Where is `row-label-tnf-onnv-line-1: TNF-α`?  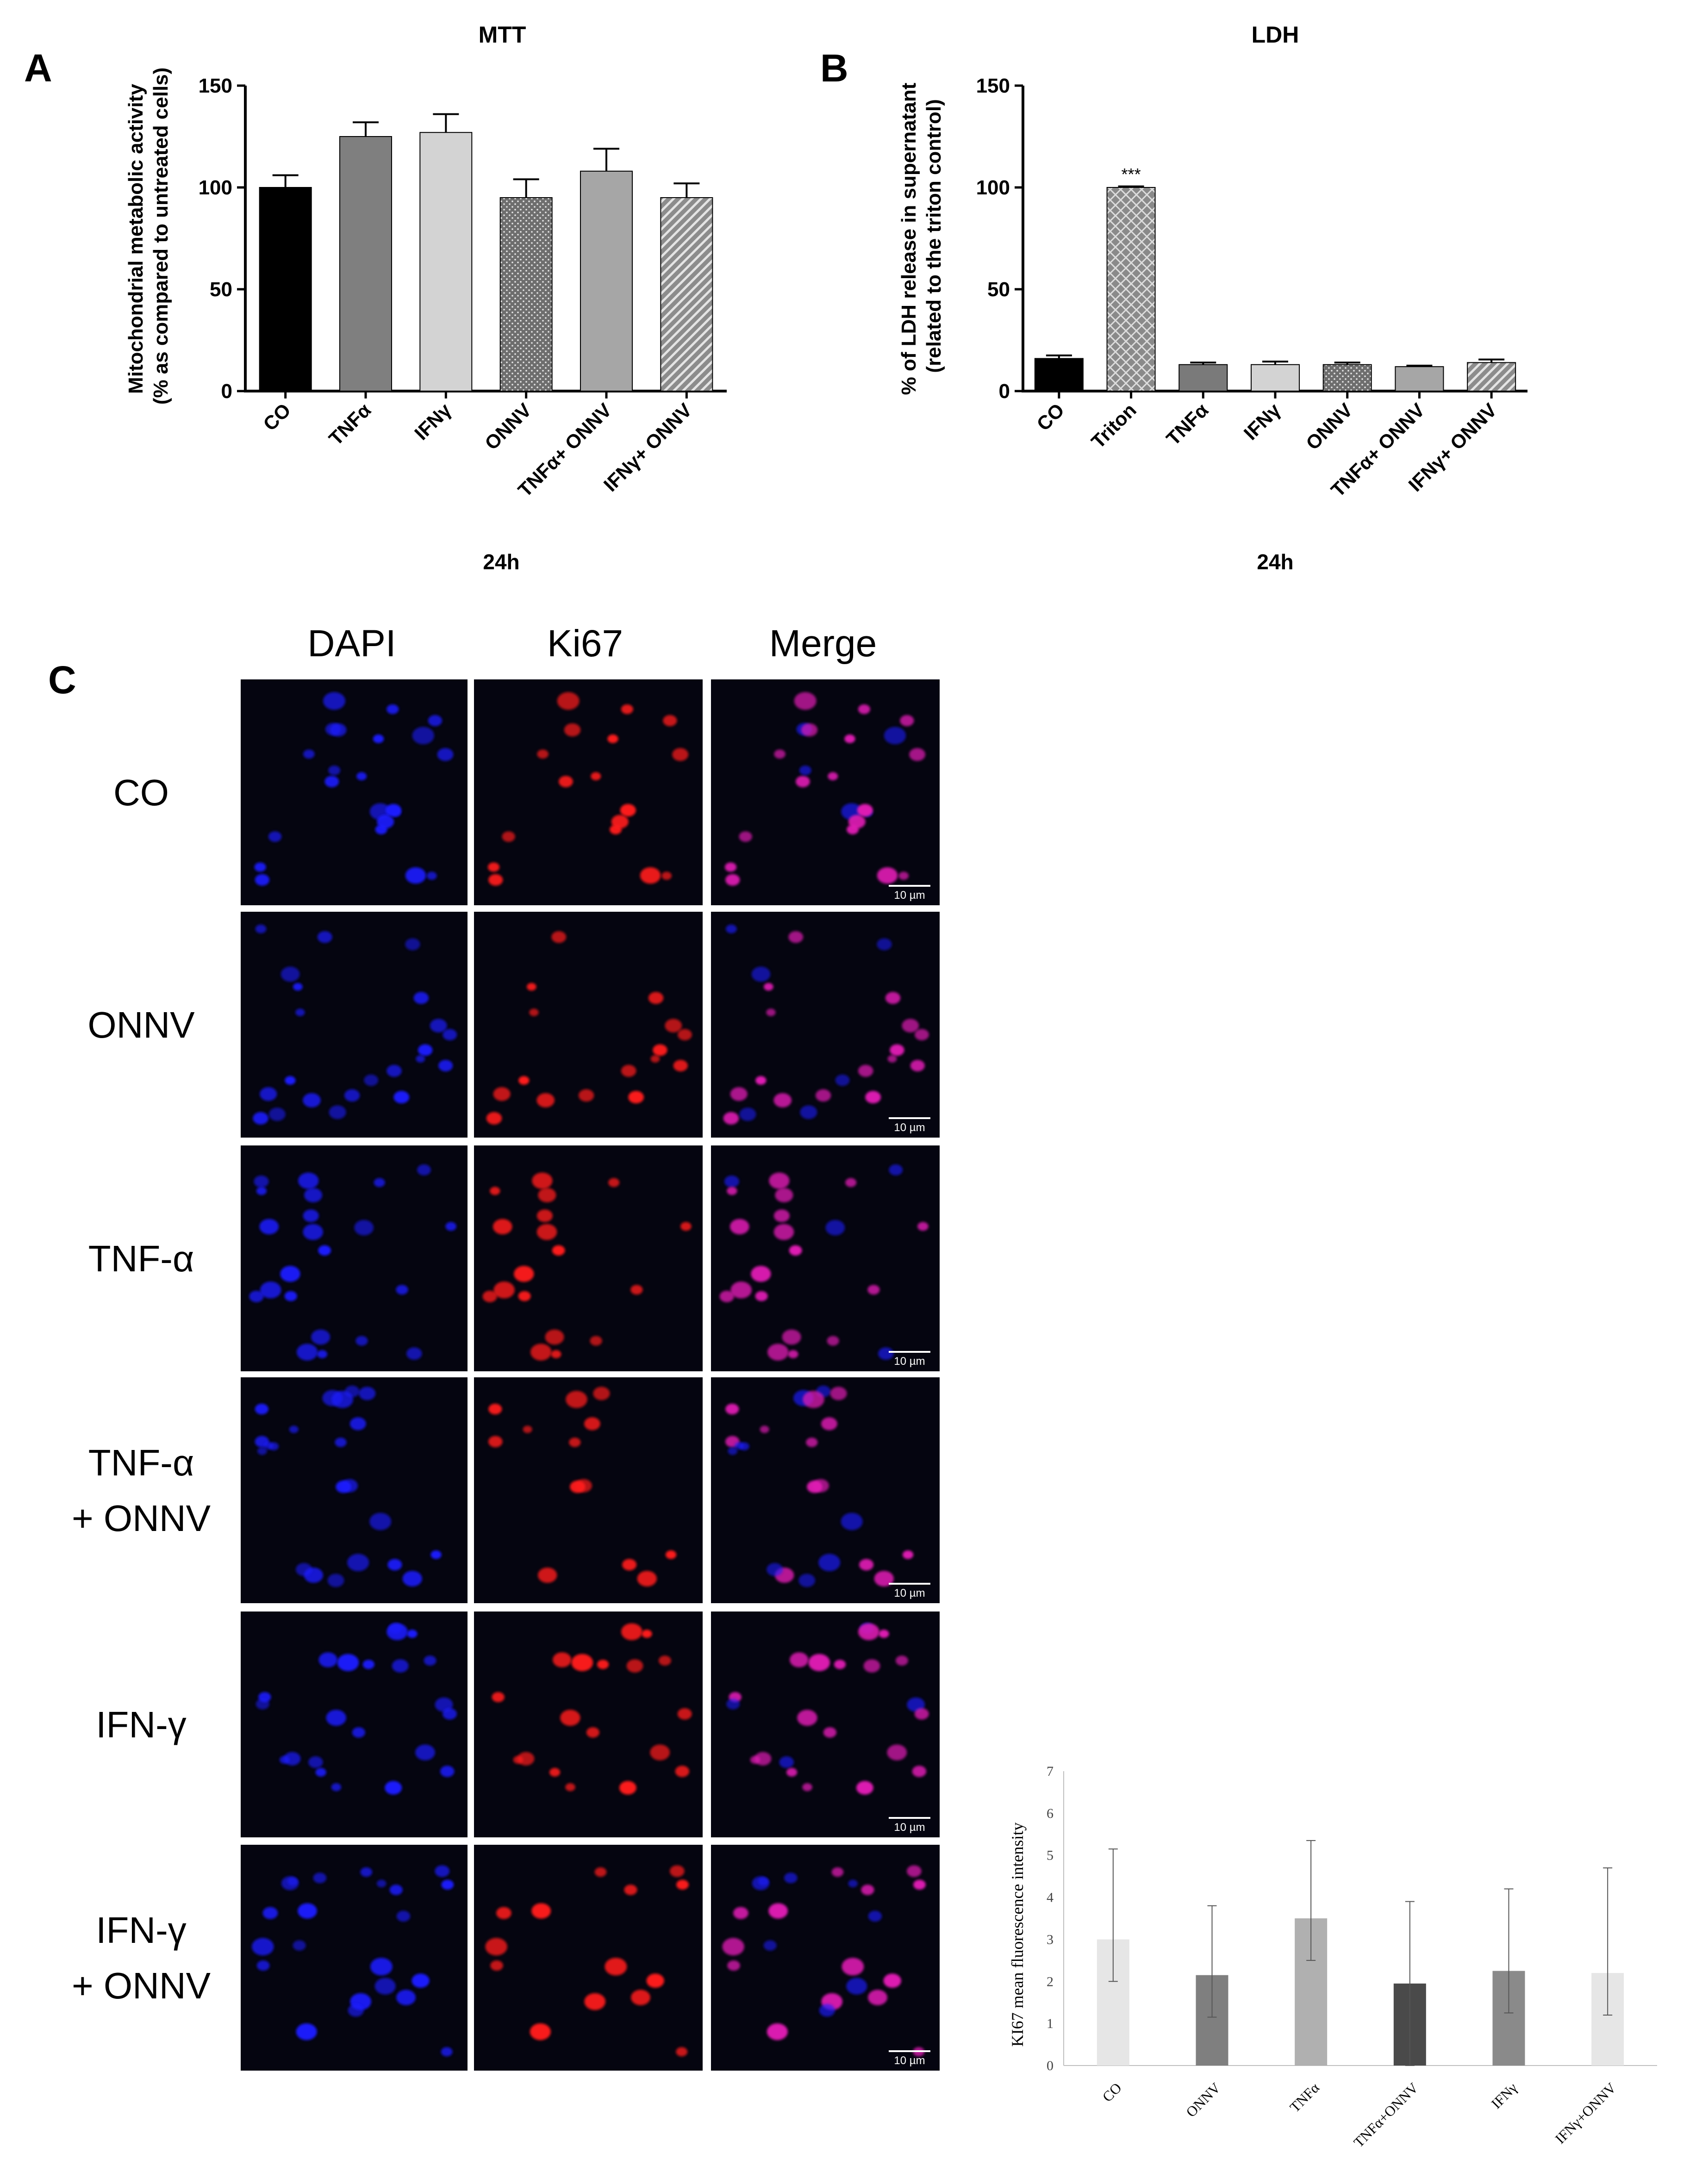 row-label-tnf-onnv-line-1: TNF-α is located at coordinates (141, 1462).